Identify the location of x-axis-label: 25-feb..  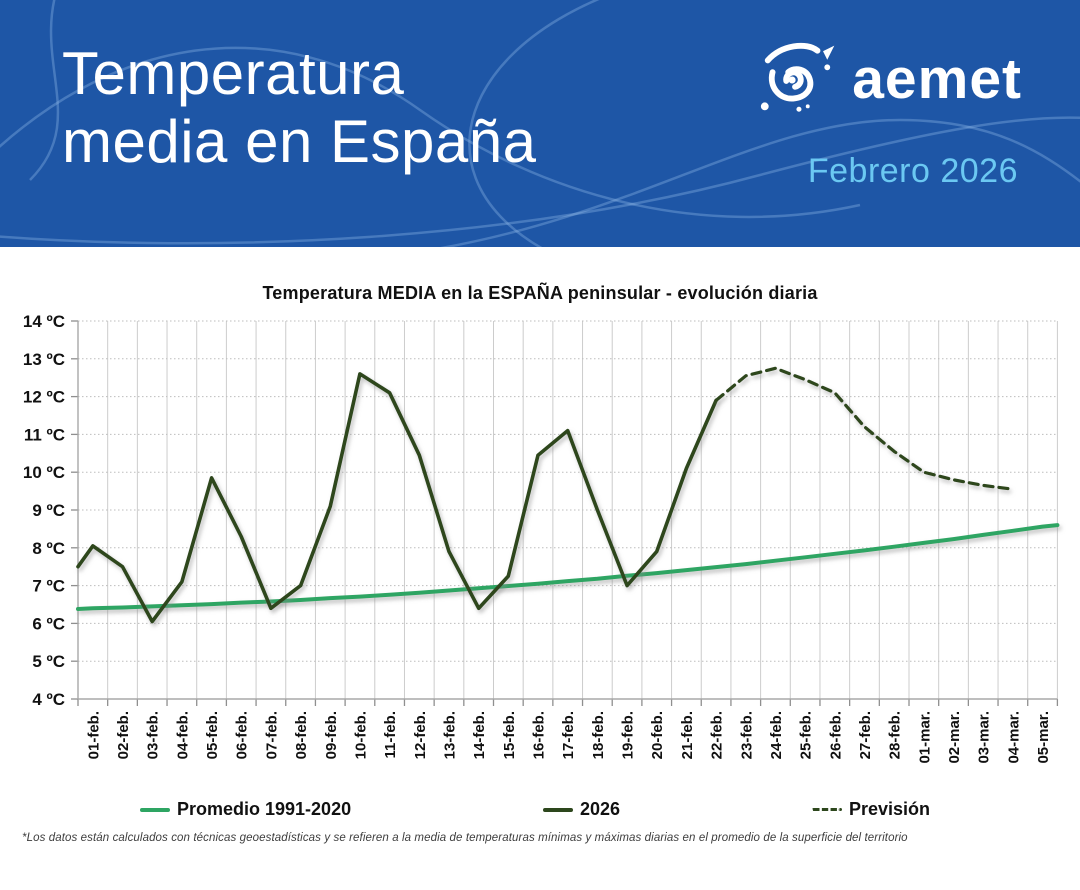
(806, 735).